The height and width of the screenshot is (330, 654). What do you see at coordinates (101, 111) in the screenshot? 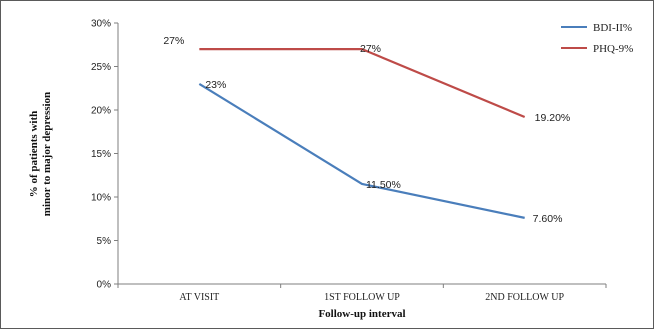
I see `y-tick-label: 20%` at bounding box center [101, 111].